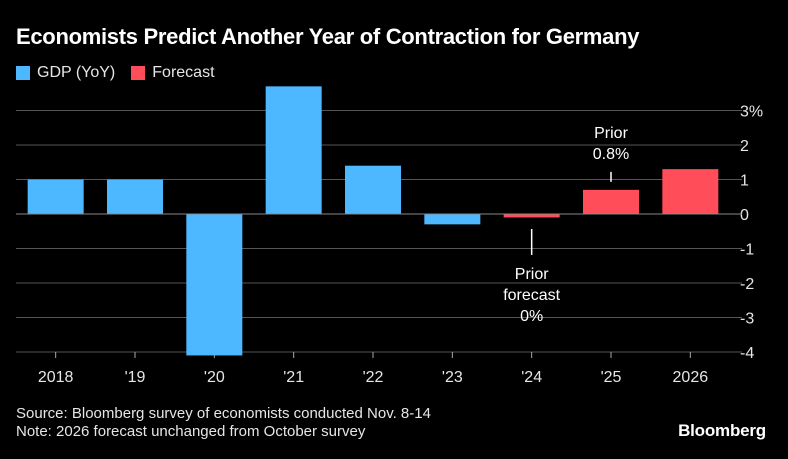 This screenshot has width=788, height=459. What do you see at coordinates (747, 284) in the screenshot?
I see `y-tick-label: -2` at bounding box center [747, 284].